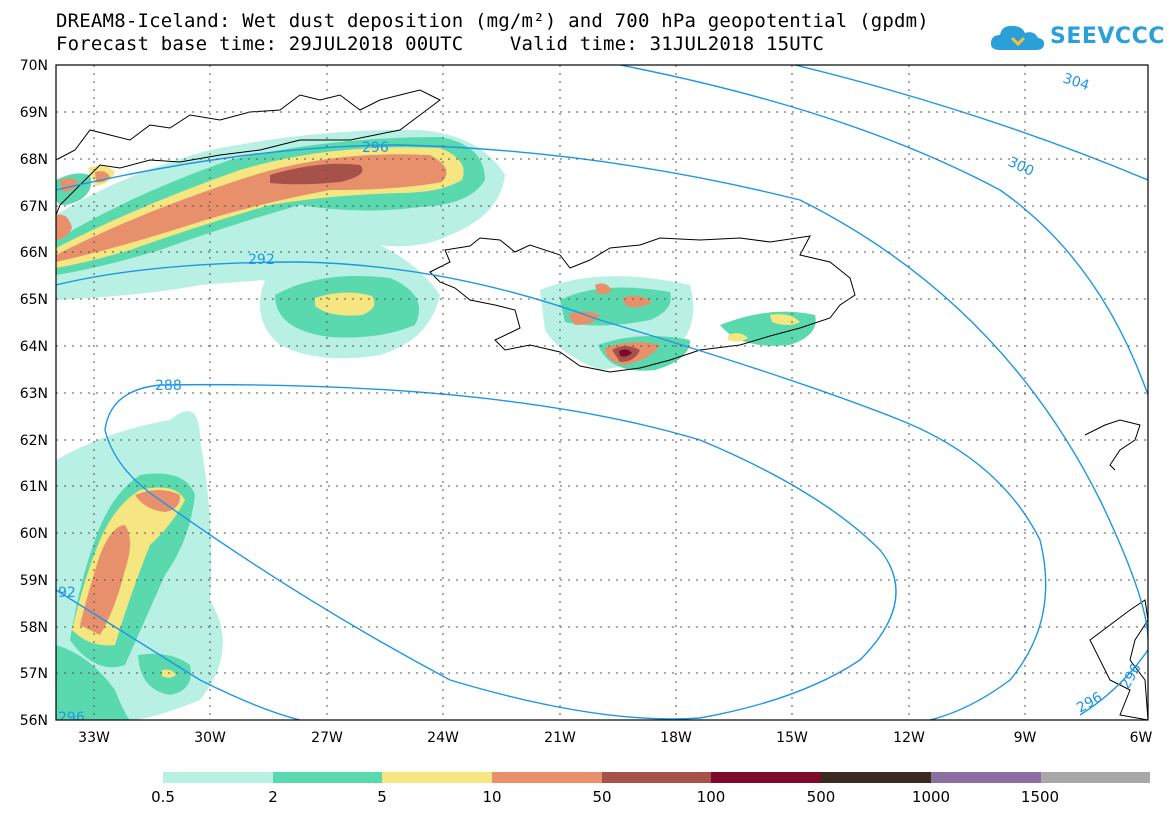  I want to click on contour-label-288: 288, so click(168, 386).